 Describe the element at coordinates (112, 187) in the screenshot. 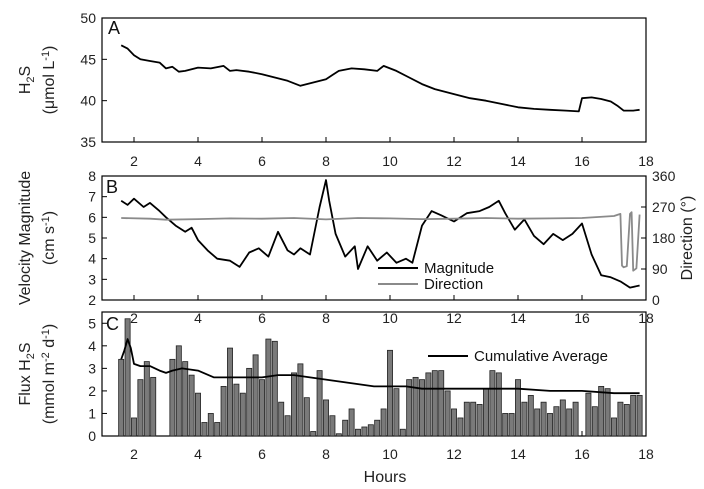

I see `panel-b-letter: B` at that location.